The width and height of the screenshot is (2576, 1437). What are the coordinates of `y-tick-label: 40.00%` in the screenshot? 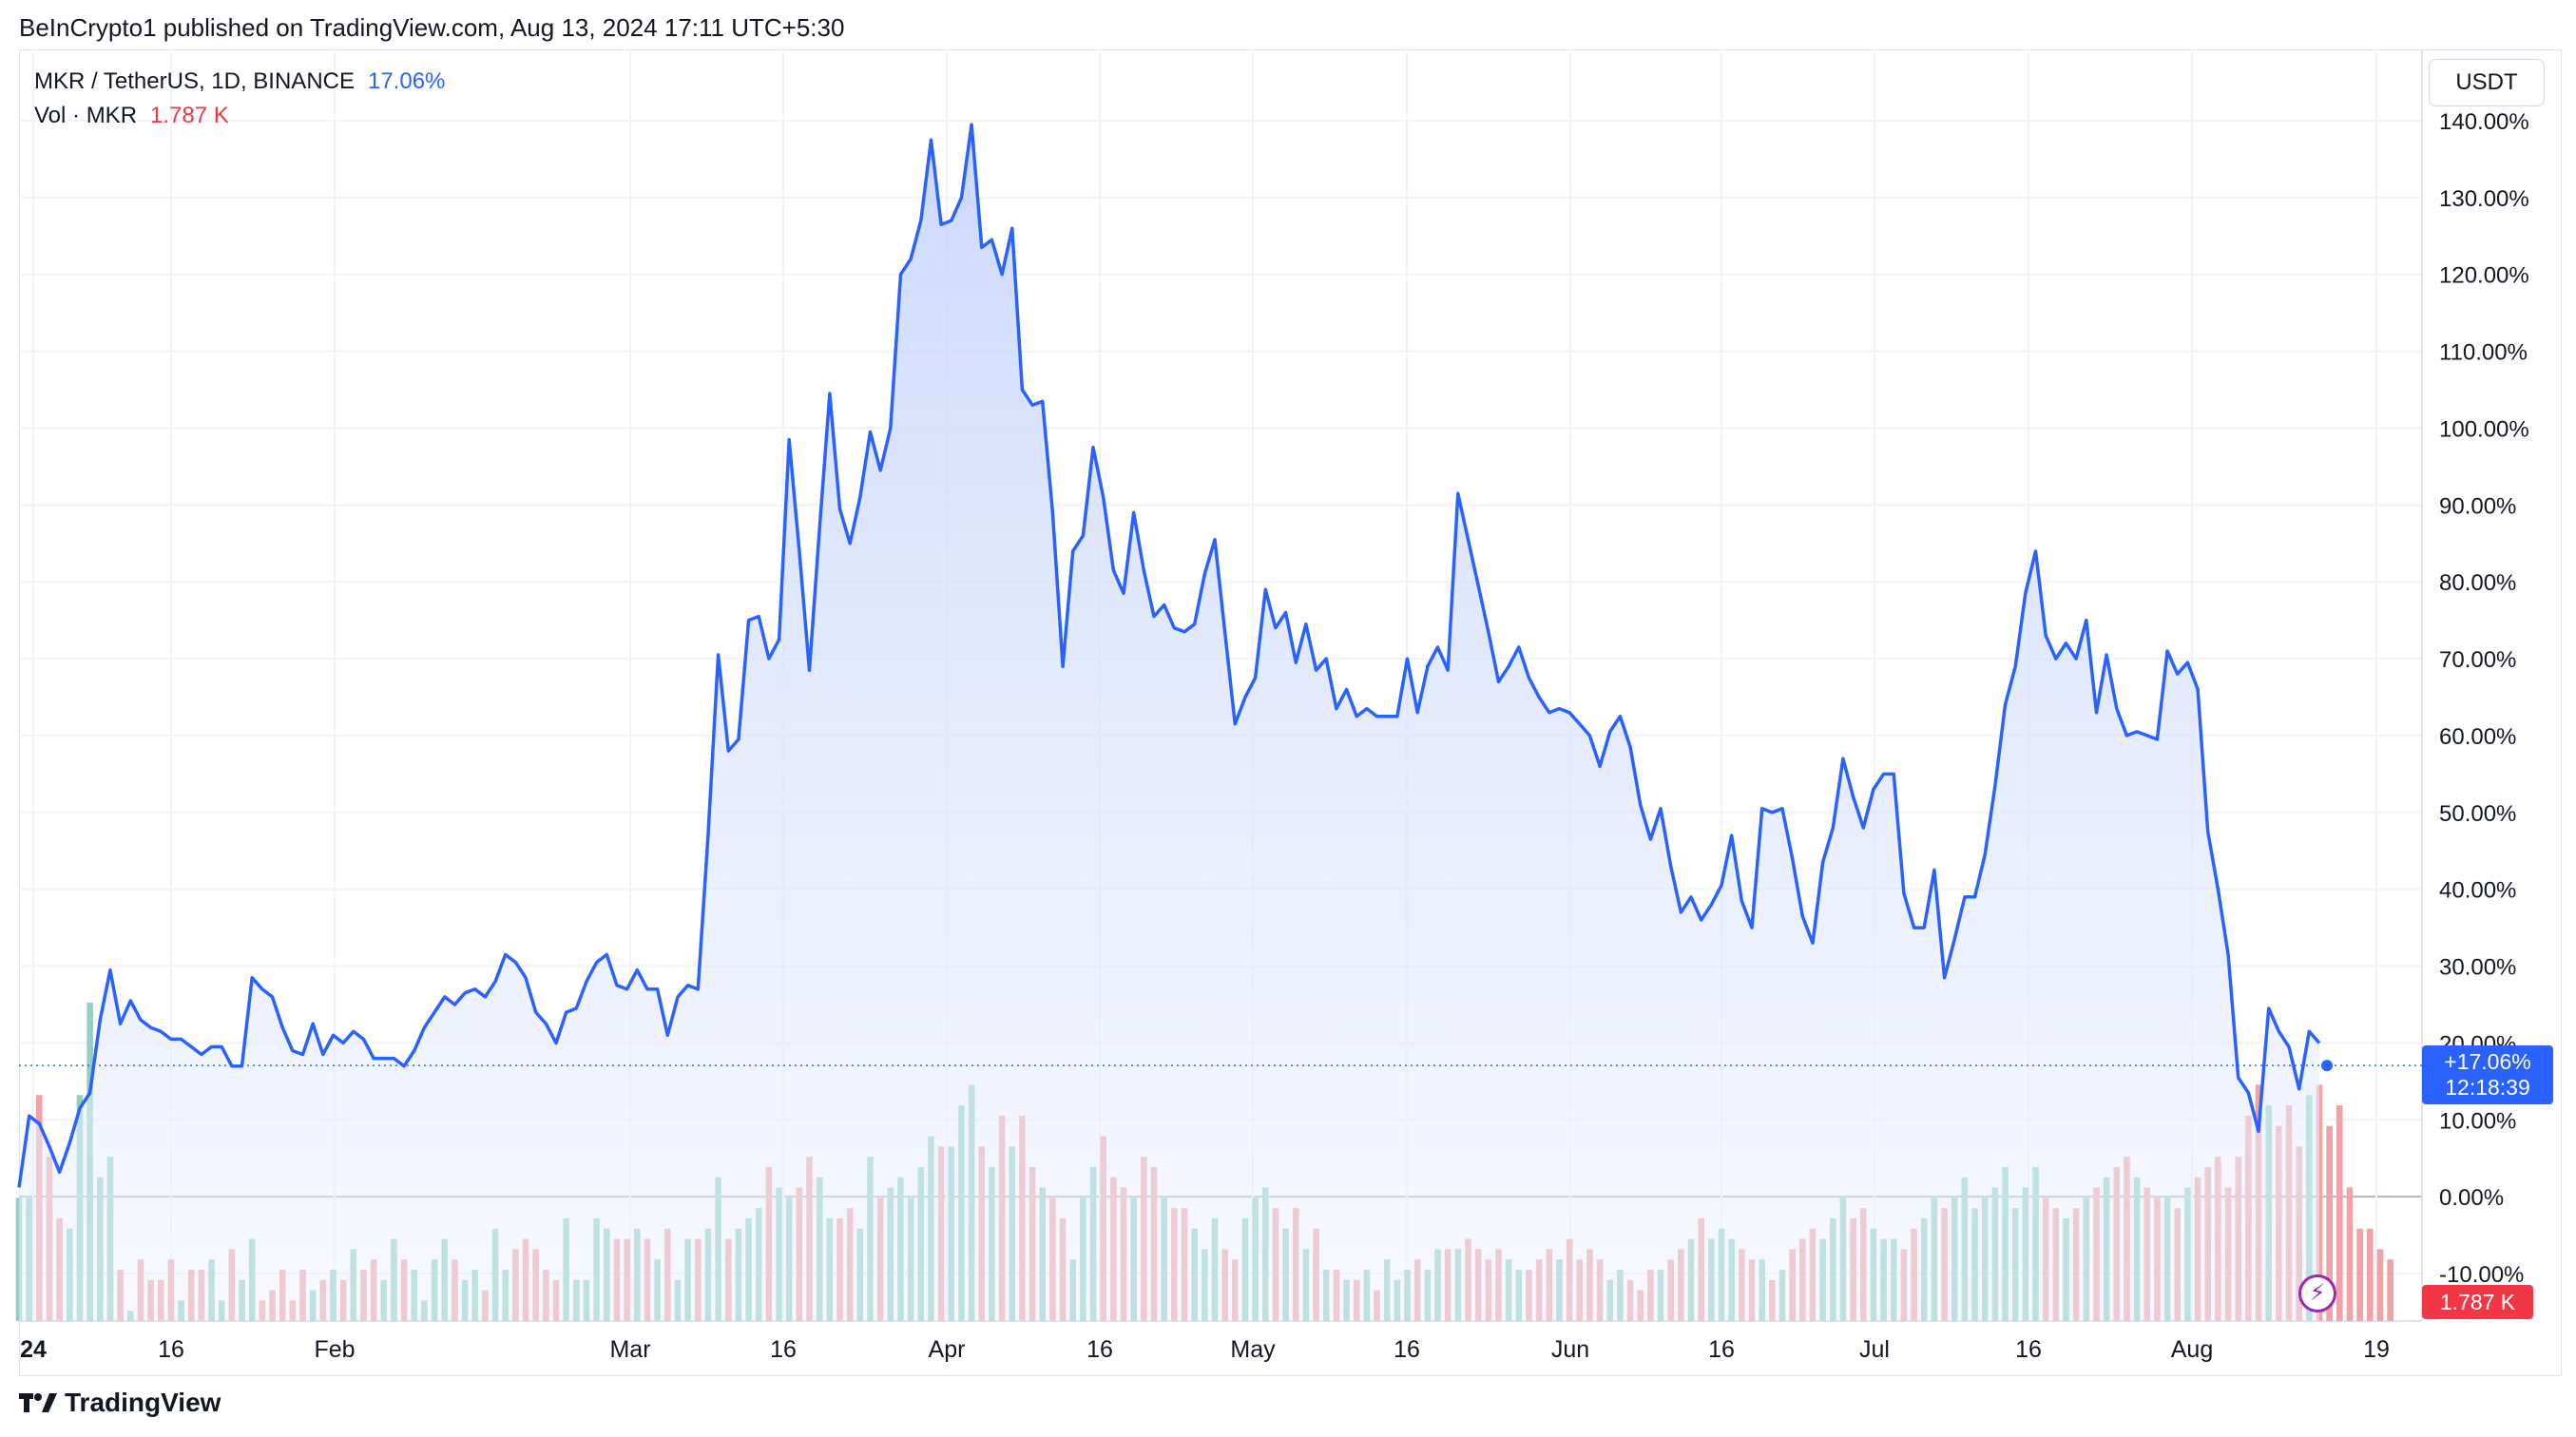 It's located at (2478, 891).